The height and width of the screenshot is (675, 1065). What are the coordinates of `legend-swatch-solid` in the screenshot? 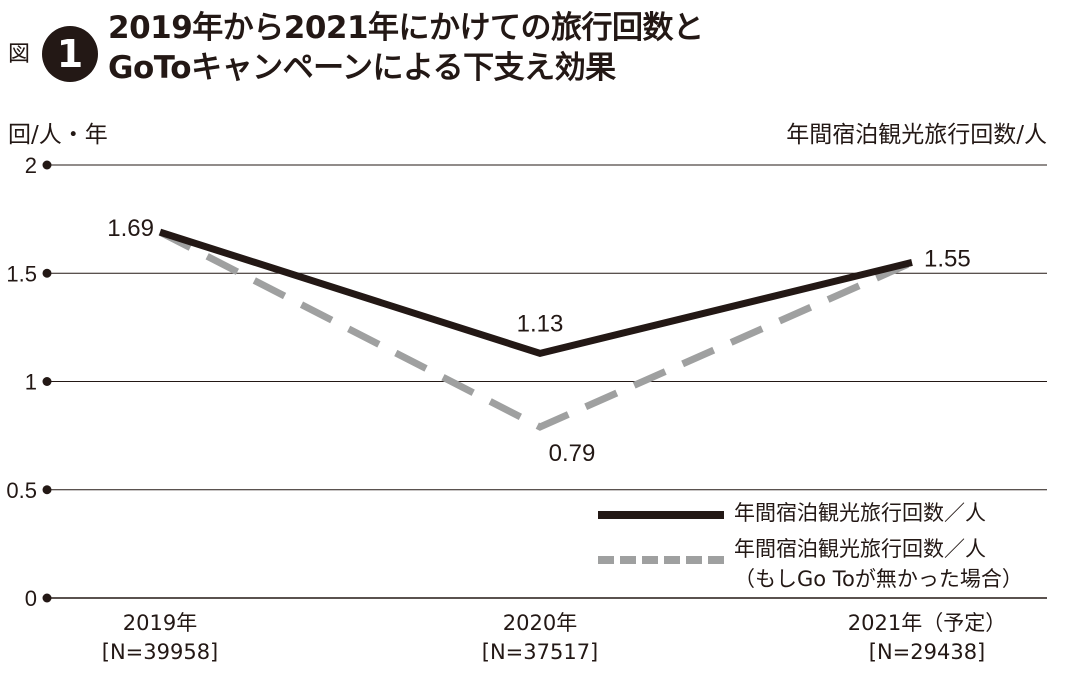 It's located at (661, 515).